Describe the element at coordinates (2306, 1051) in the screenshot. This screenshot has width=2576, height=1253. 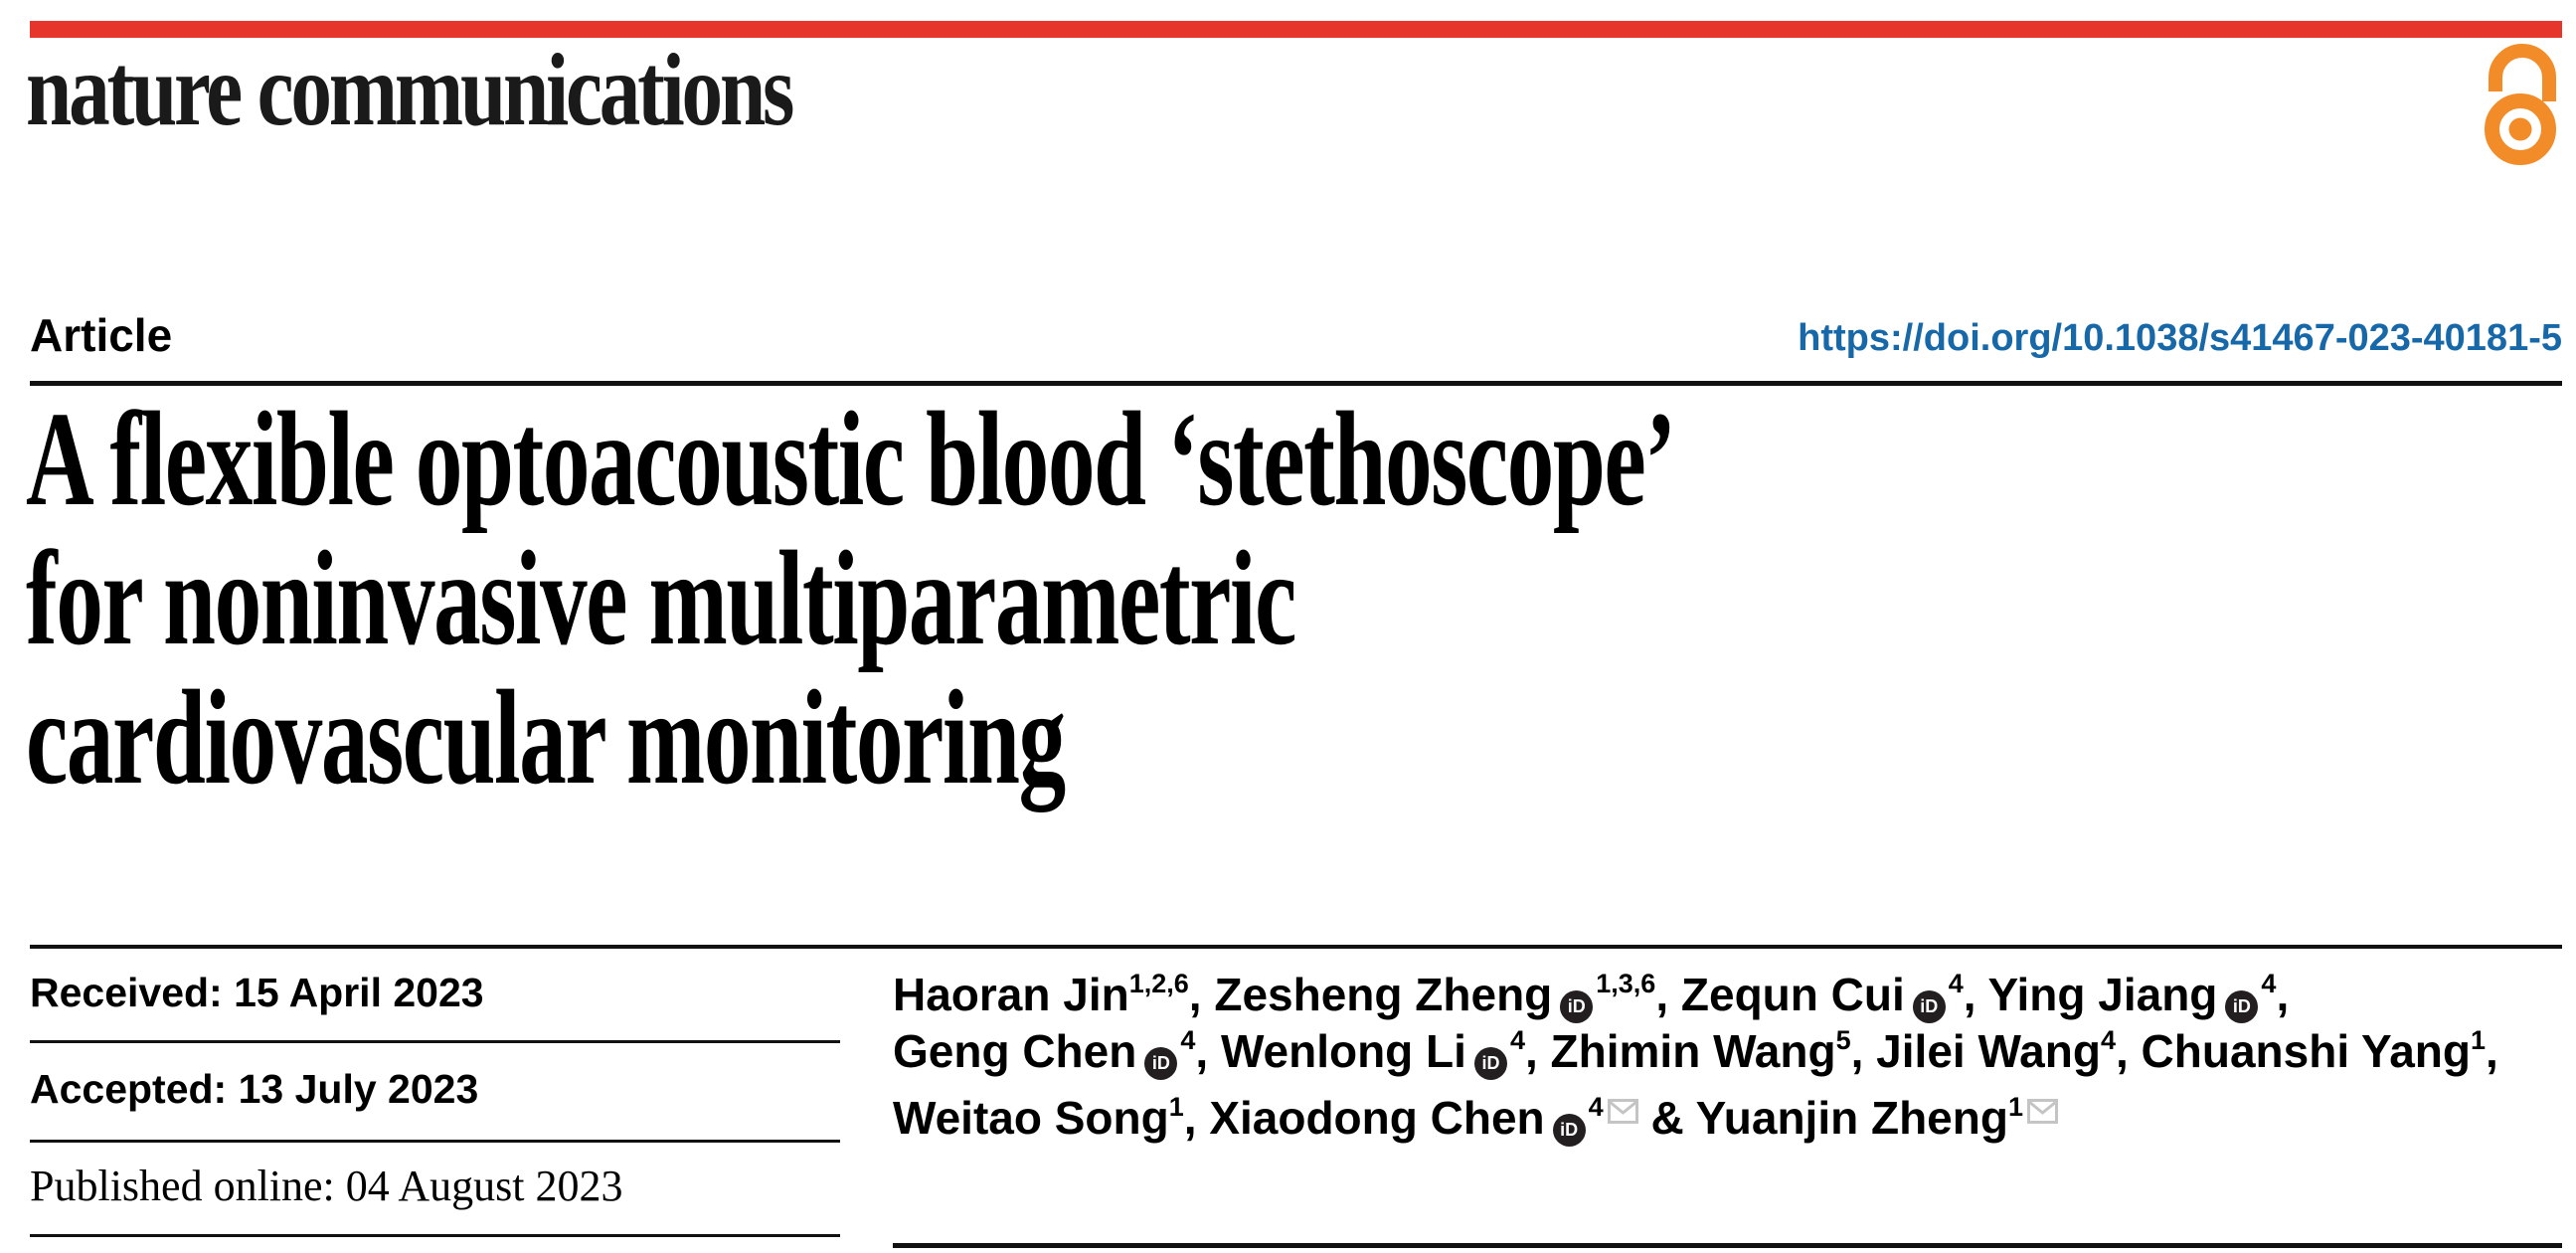
I see `author-name: Chuanshi Yang` at that location.